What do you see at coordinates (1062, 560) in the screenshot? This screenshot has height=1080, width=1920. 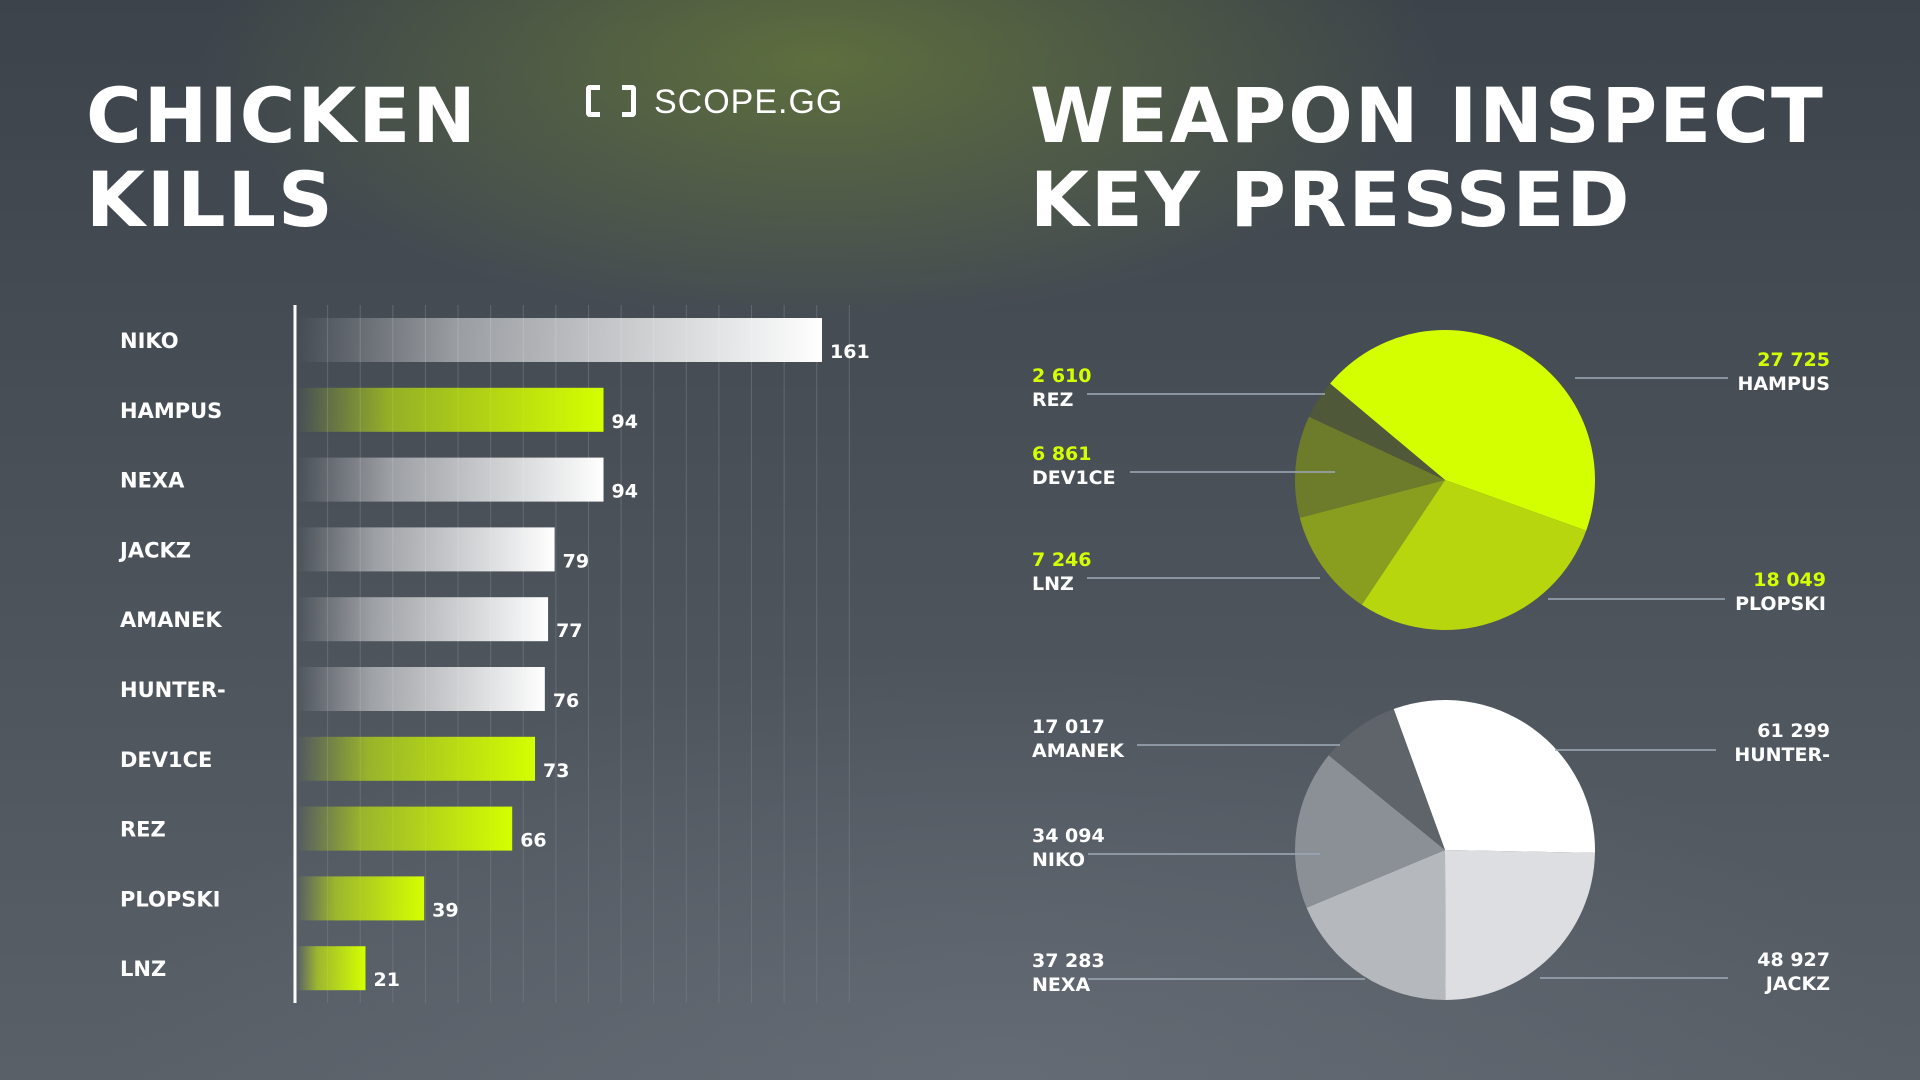 I see `pie-value-label: 7 246` at bounding box center [1062, 560].